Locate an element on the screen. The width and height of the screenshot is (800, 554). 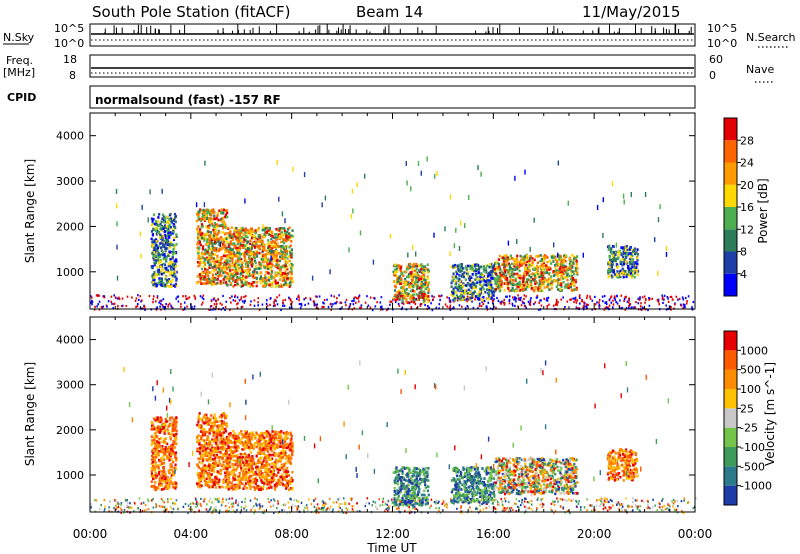
sparse-echo is located at coordinates (450, 254).